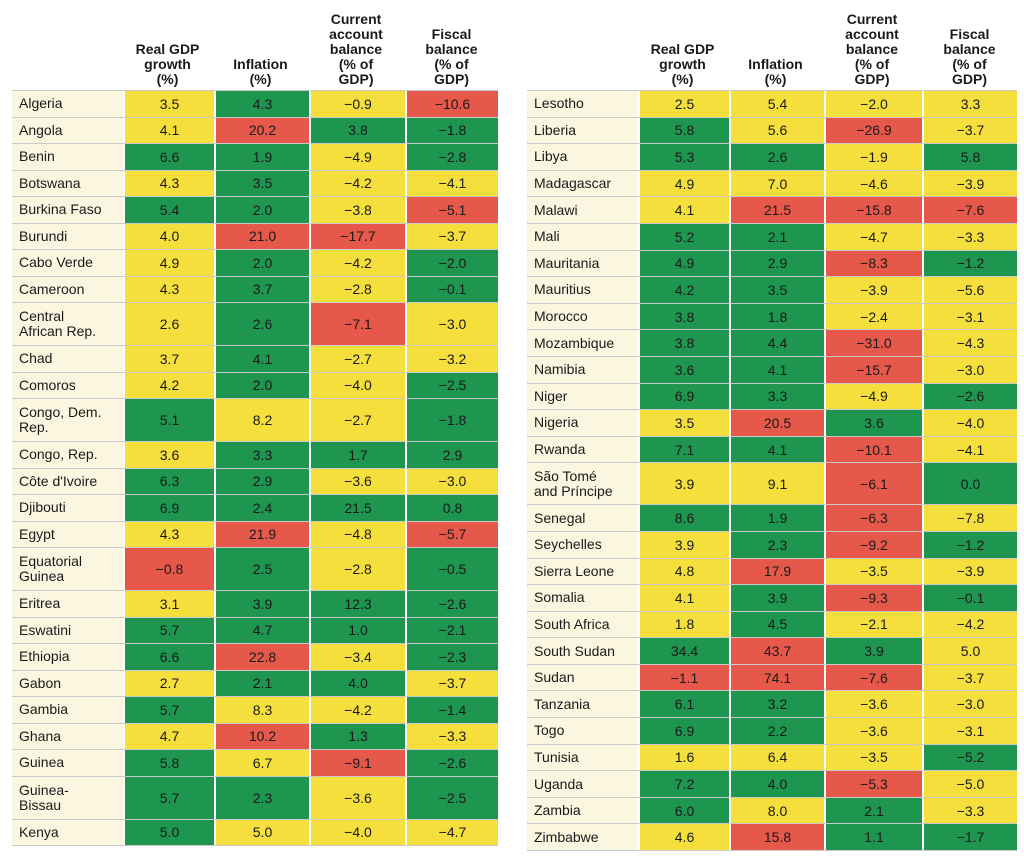 The image size is (1024, 868). What do you see at coordinates (776, 263) in the screenshot?
I see `inflation-cell: 2.9` at bounding box center [776, 263].